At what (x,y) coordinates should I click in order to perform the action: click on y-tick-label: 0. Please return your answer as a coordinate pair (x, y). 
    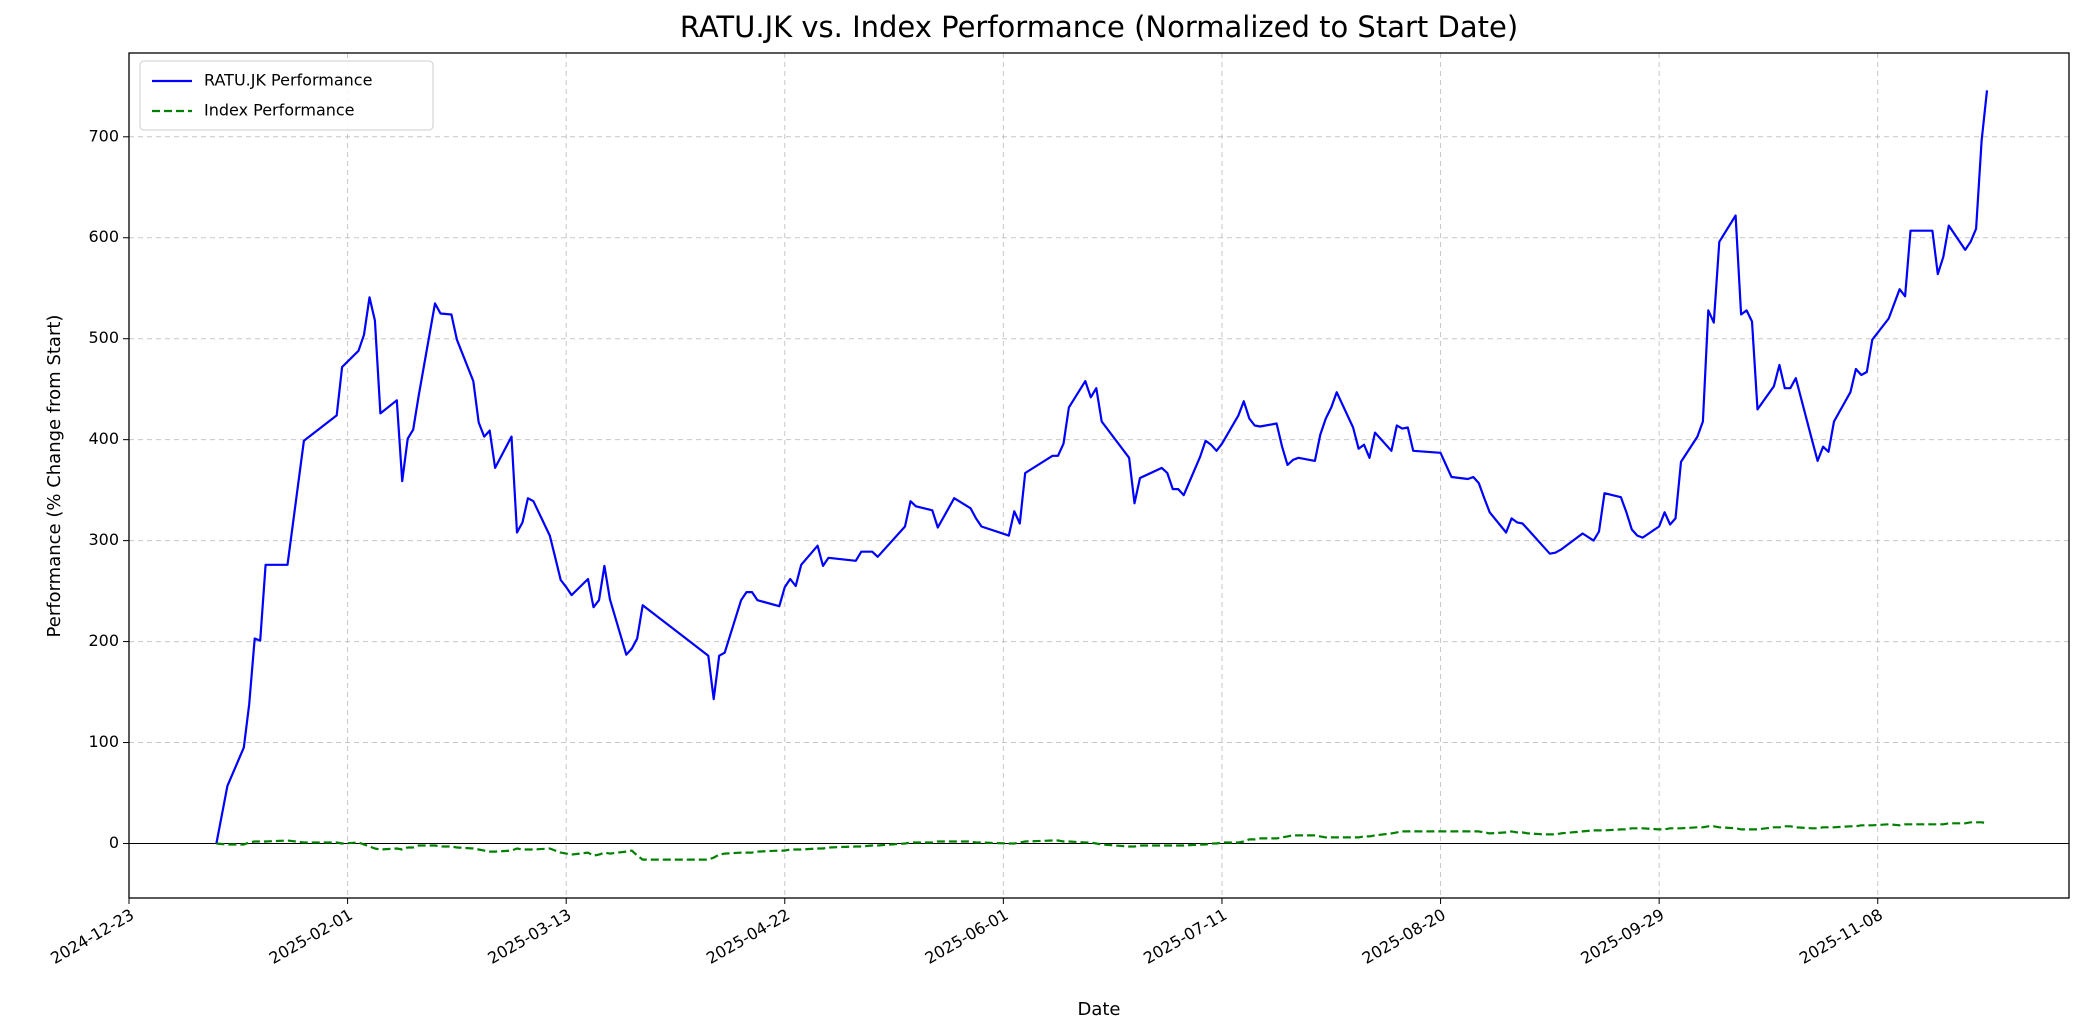
    Looking at the image, I should click on (114, 842).